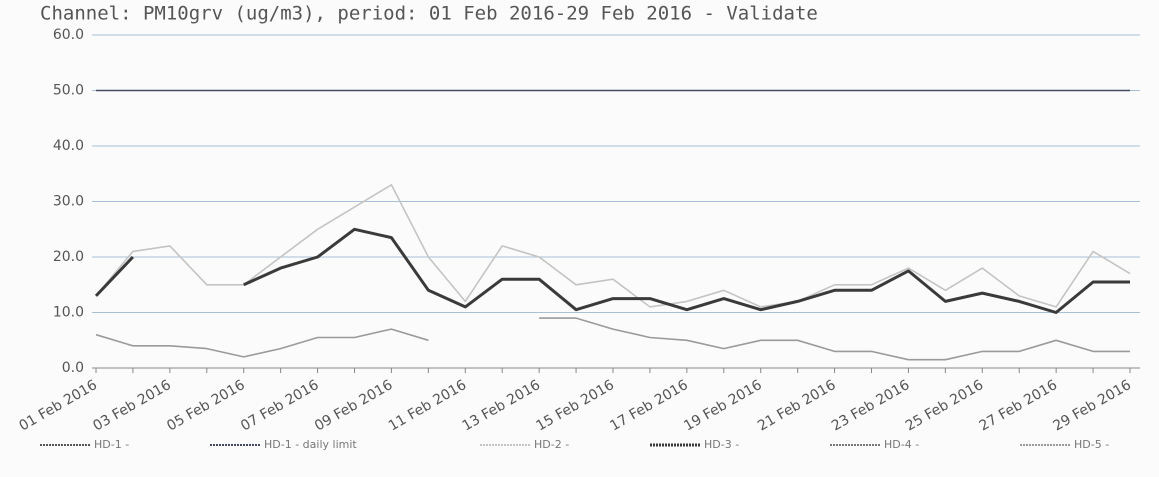 Image resolution: width=1159 pixels, height=477 pixels. What do you see at coordinates (502, 405) in the screenshot?
I see `x-tick-label: 13 Feb 2016` at bounding box center [502, 405].